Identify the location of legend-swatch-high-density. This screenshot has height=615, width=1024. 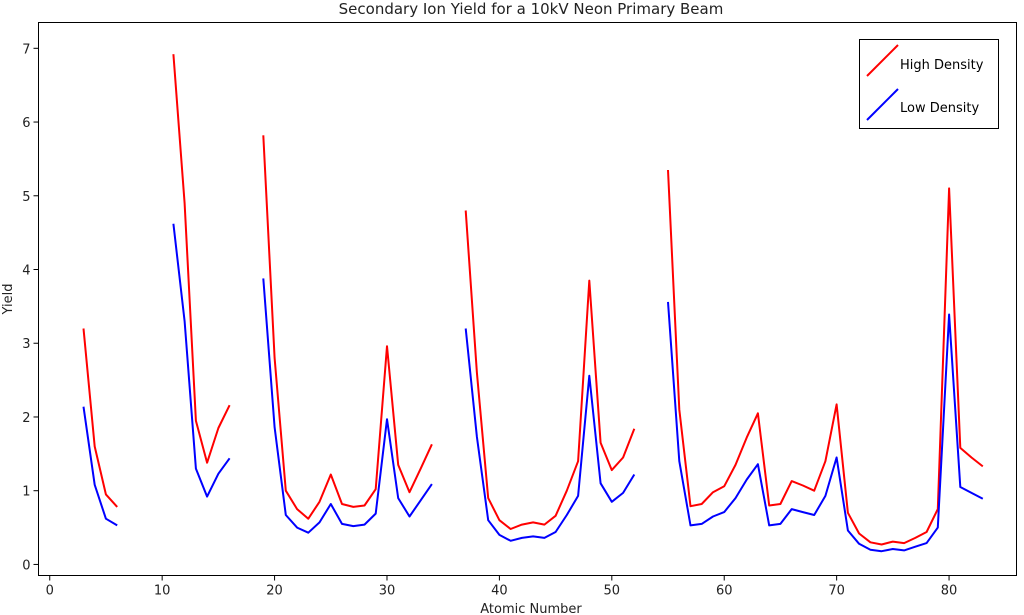
(882, 60).